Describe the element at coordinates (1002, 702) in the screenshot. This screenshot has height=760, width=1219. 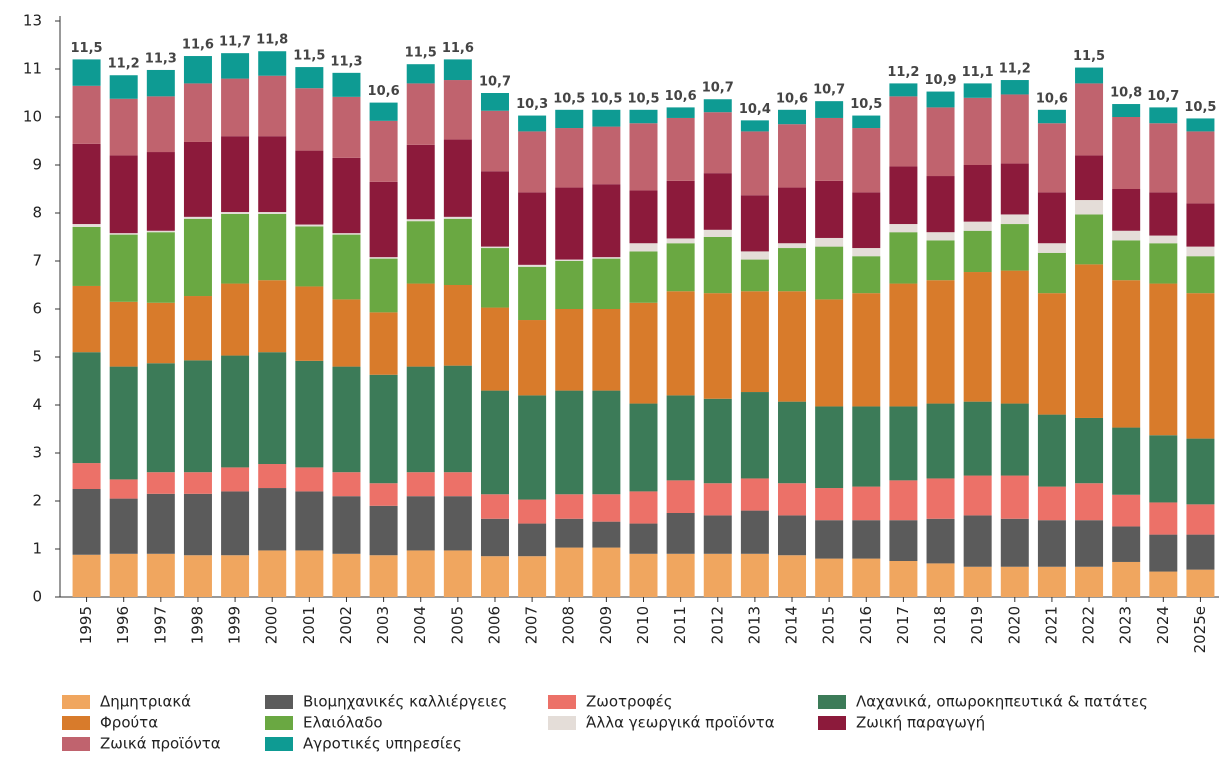
I see `legend-label: Λαχανικά, οπωροκηπευτικά & πατάτες` at that location.